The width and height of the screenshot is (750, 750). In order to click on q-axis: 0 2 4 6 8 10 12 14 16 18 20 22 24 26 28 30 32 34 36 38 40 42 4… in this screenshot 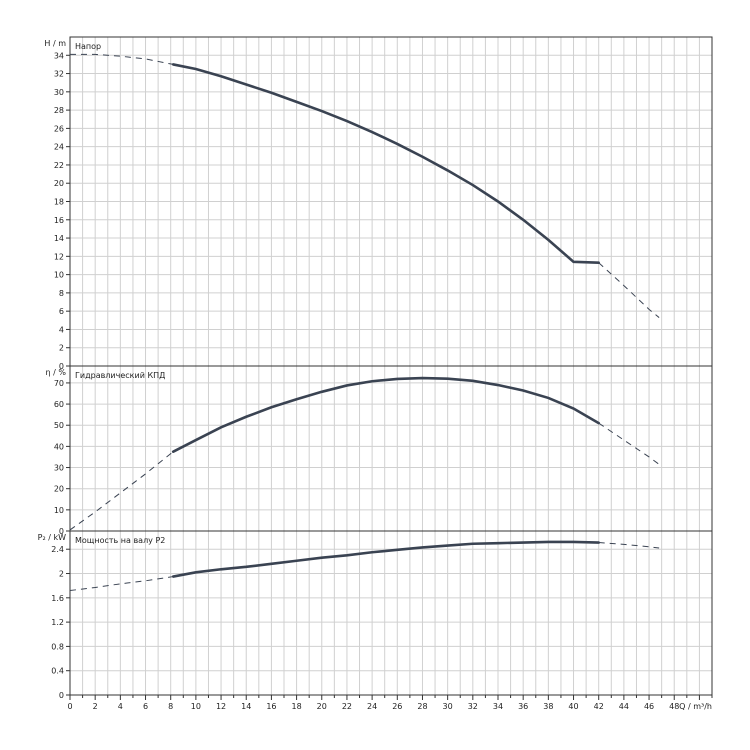, I will do `click(390, 703)`.